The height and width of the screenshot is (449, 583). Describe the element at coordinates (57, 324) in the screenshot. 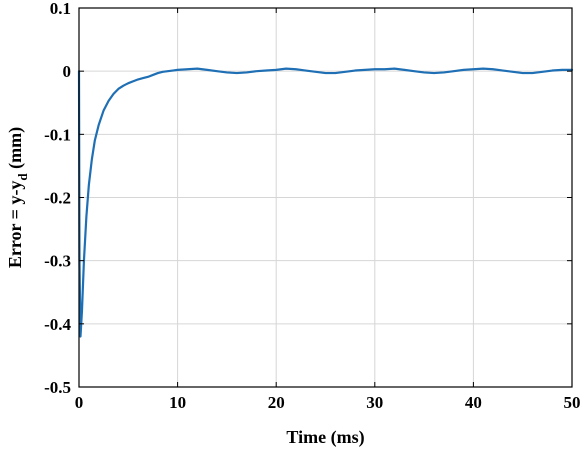

I see `y-tick-label: -0.4` at that location.